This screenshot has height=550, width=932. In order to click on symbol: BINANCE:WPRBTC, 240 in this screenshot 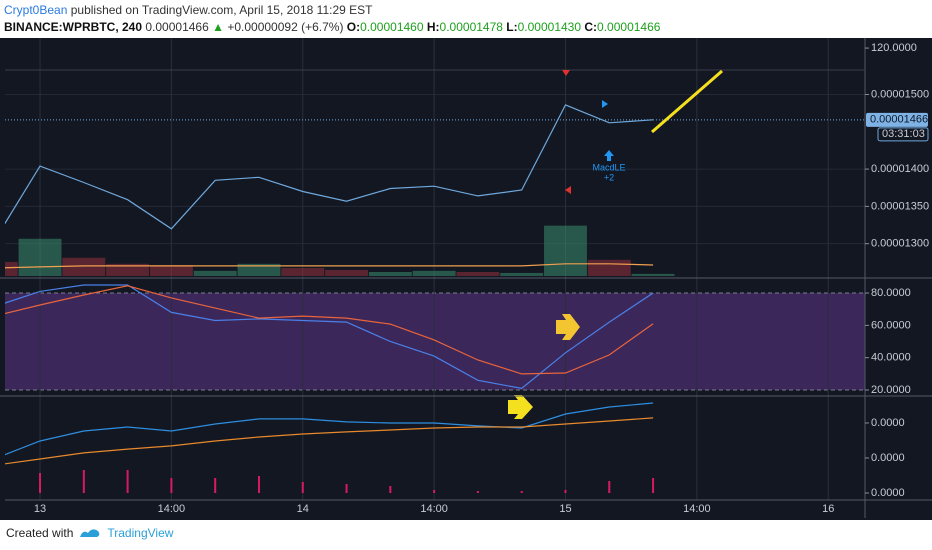, I will do `click(73, 27)`.